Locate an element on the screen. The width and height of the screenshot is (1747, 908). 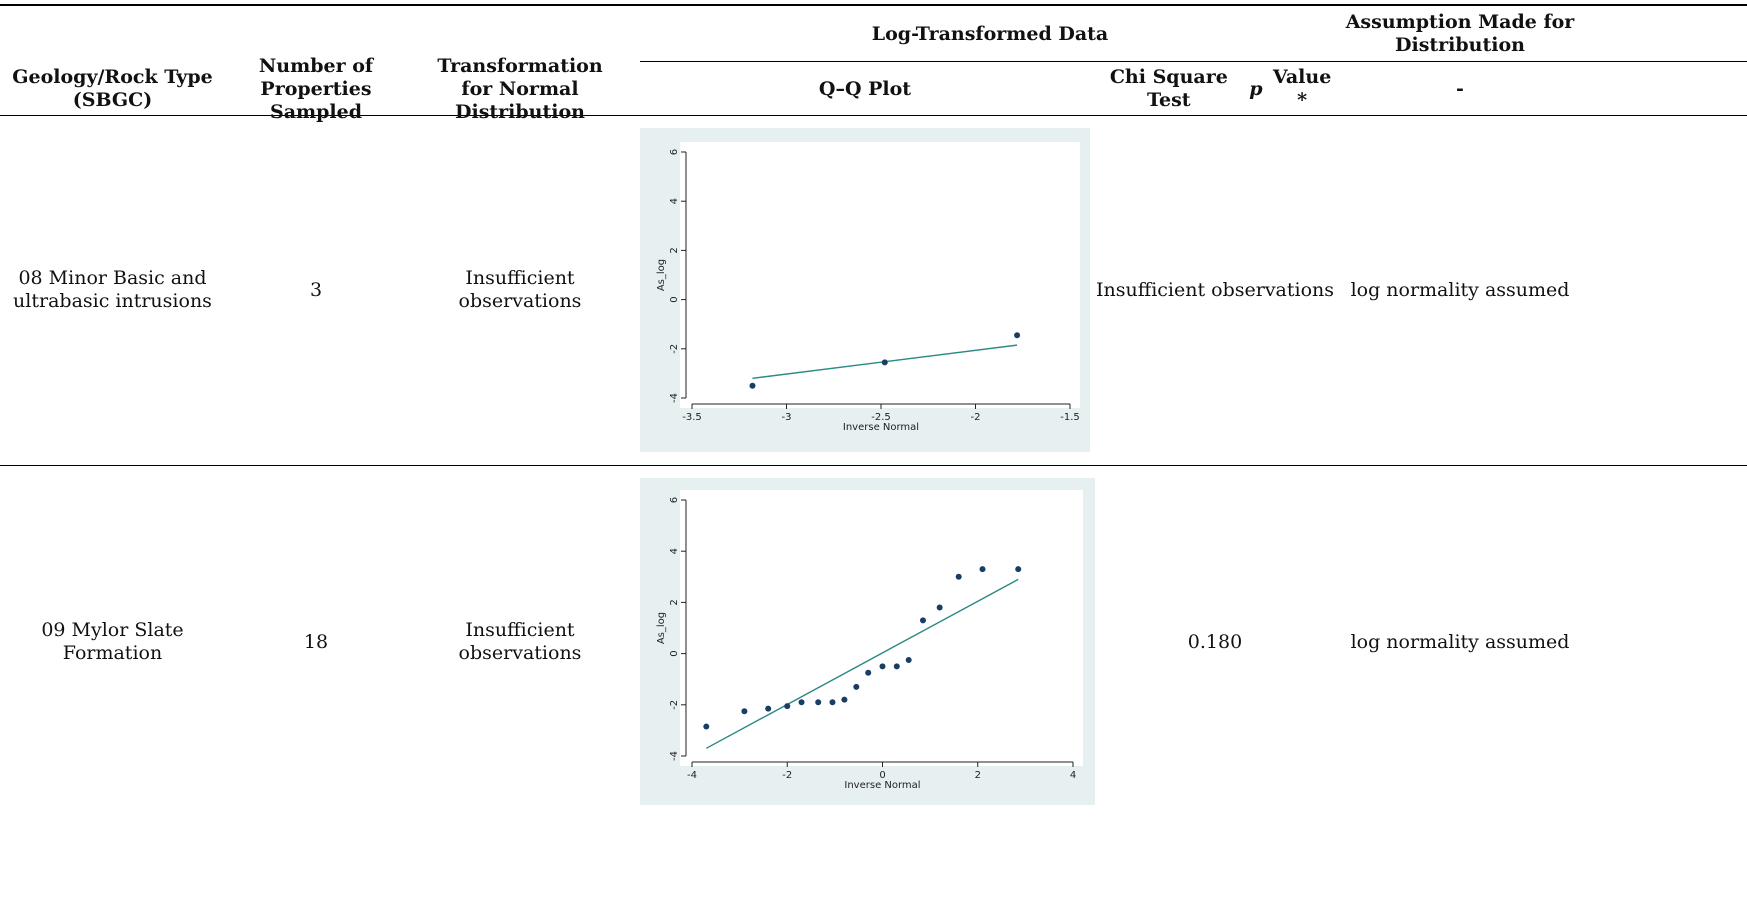
value-asterisk: Value * is located at coordinates (1302, 88).